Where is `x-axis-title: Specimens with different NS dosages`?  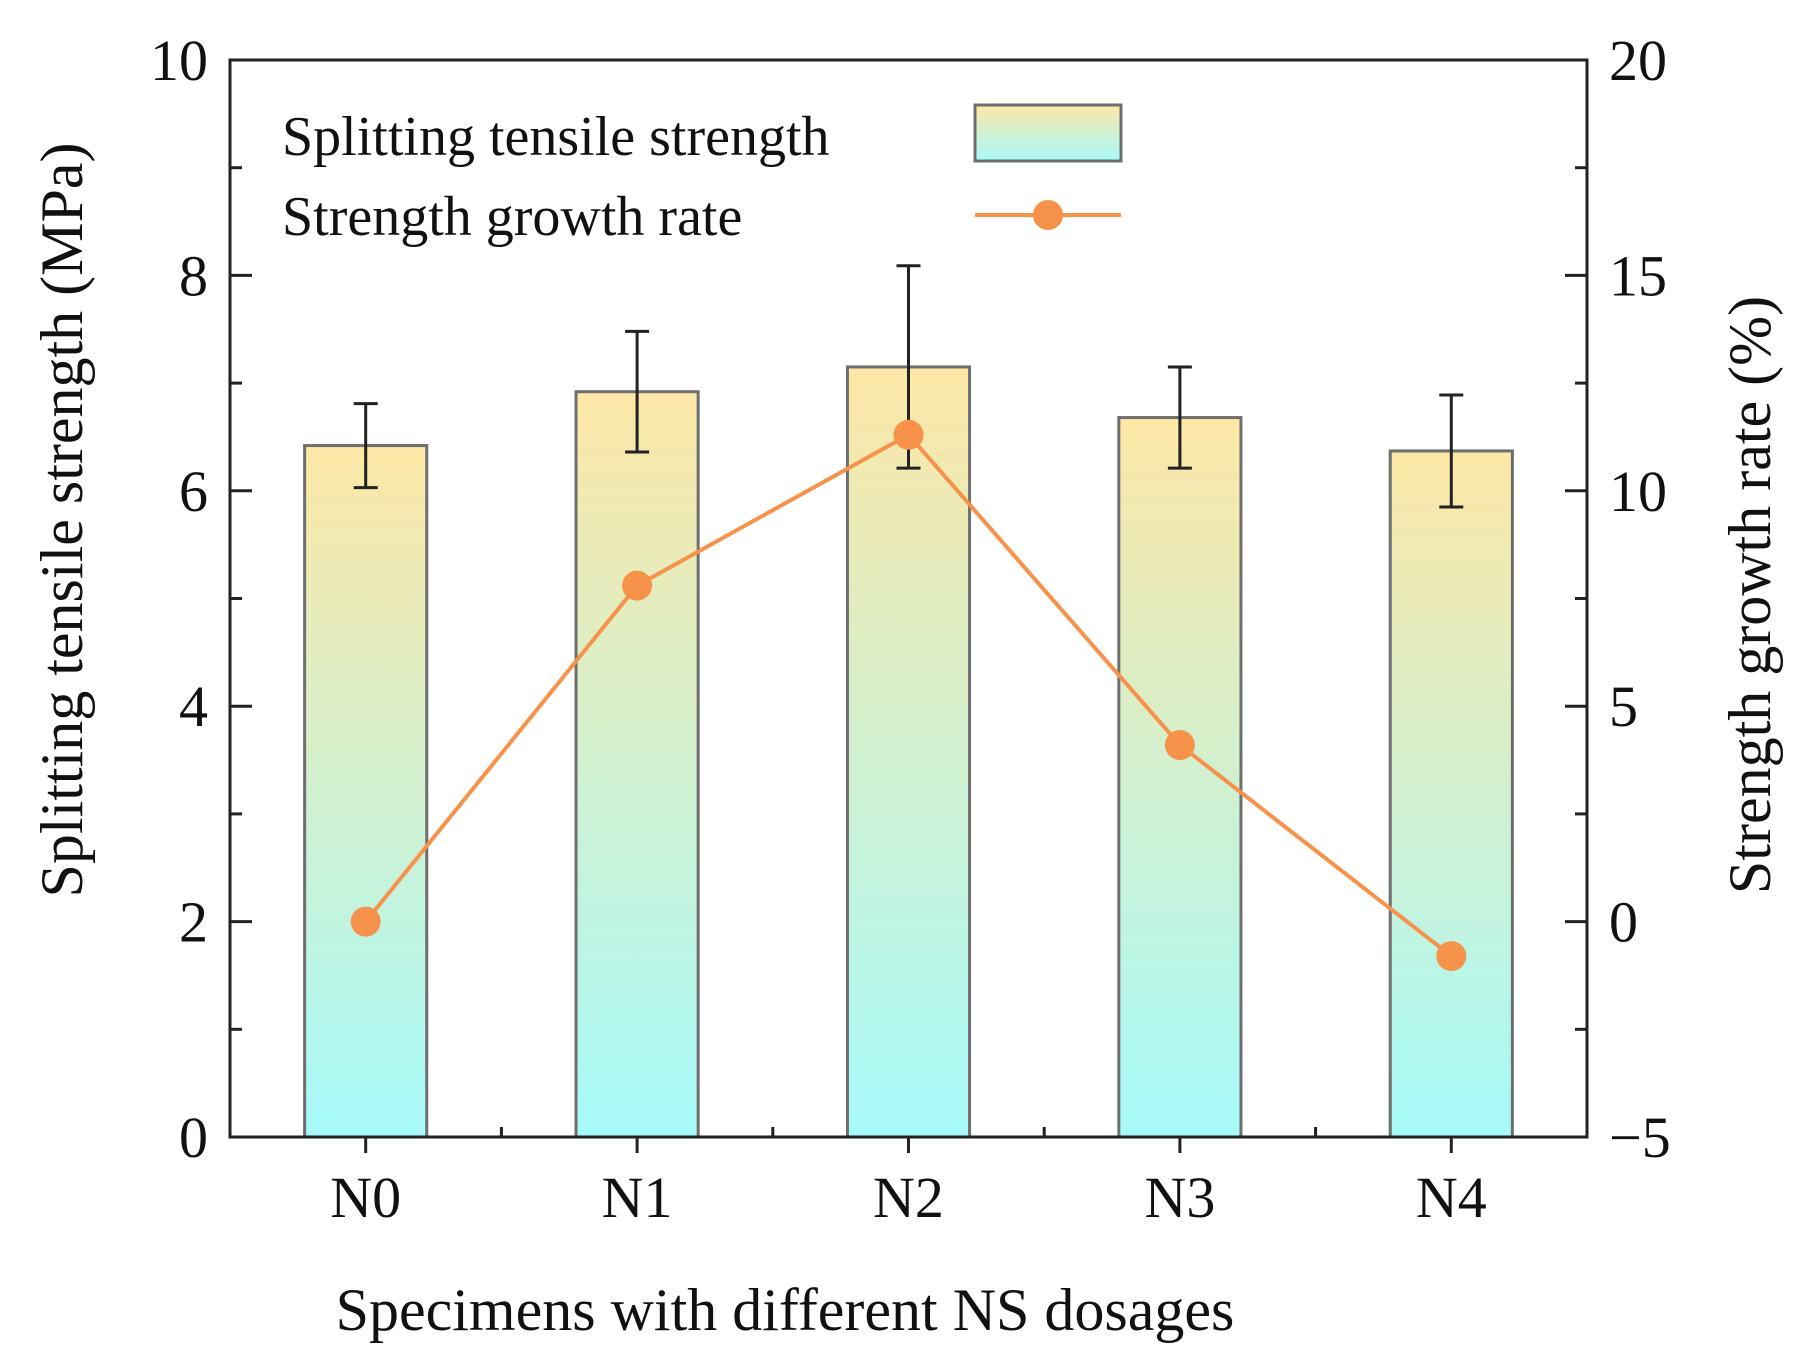 x-axis-title: Specimens with different NS dosages is located at coordinates (785, 1310).